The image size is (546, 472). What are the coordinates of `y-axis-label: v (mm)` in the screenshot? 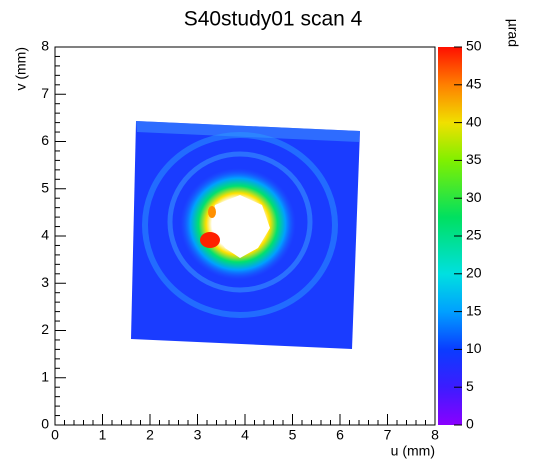 It's located at (21, 69).